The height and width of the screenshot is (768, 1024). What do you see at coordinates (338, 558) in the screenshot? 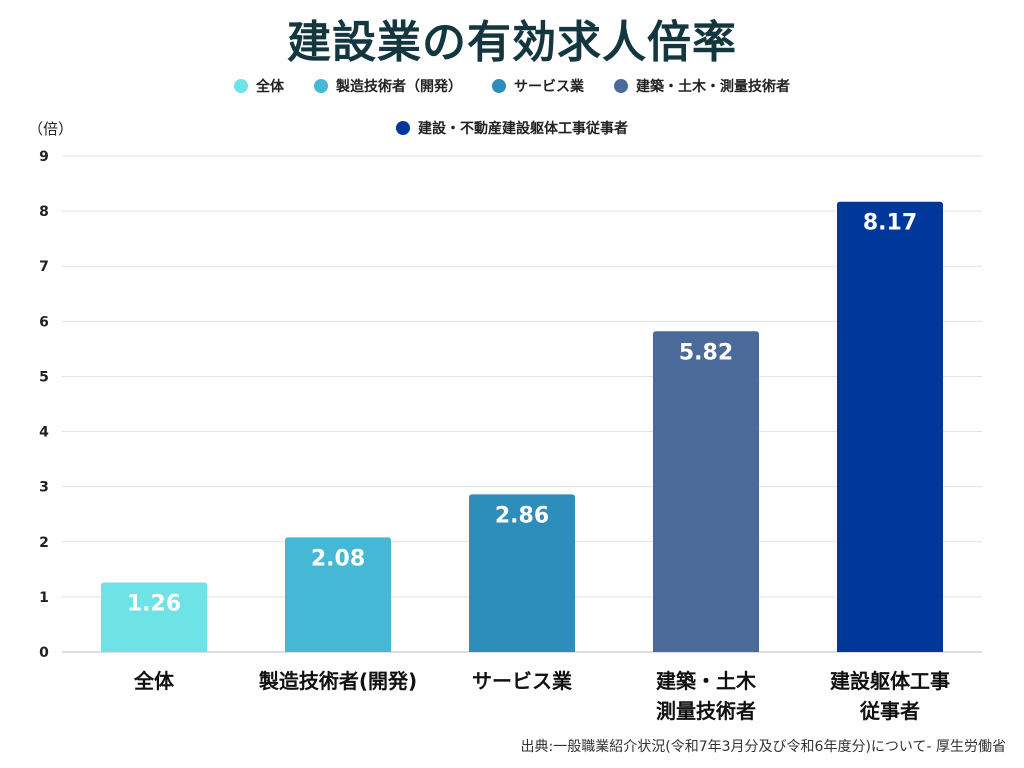
I see `bar-value-label: 2.08` at bounding box center [338, 558].